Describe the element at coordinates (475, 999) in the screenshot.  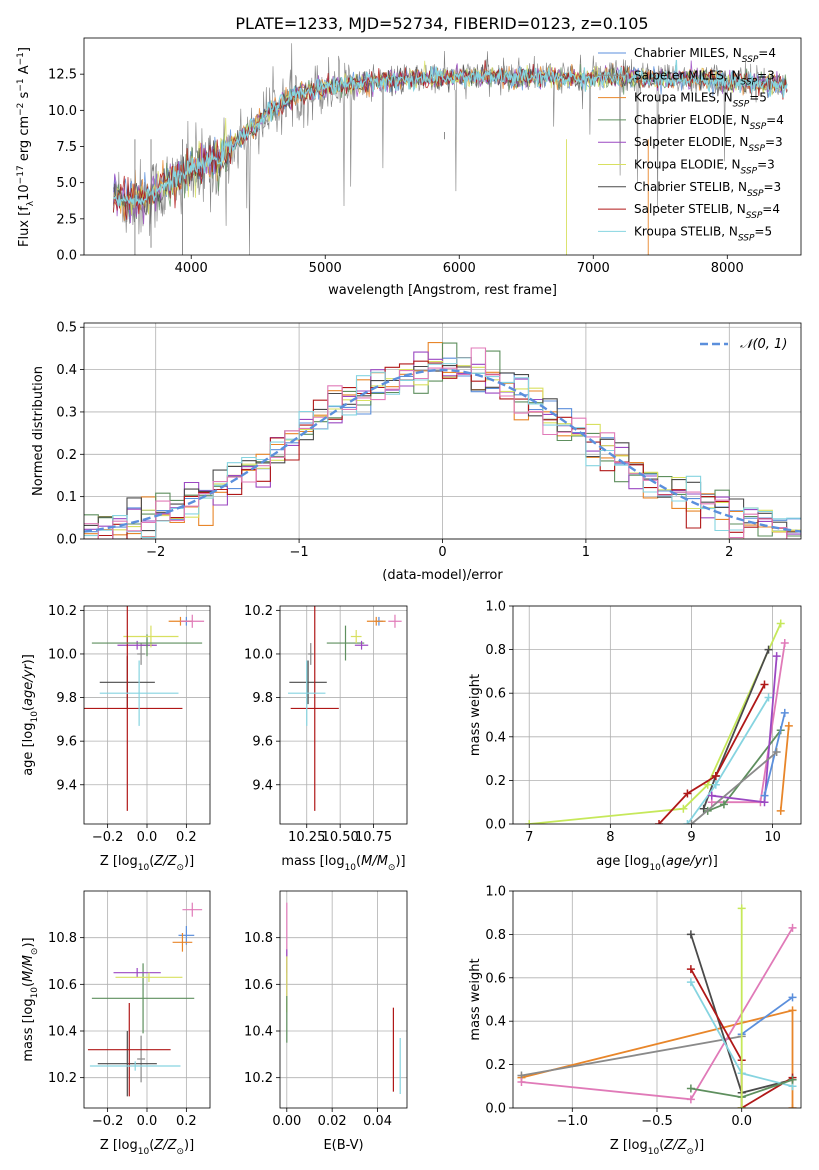
I see `y-axis-label: mass weight` at that location.